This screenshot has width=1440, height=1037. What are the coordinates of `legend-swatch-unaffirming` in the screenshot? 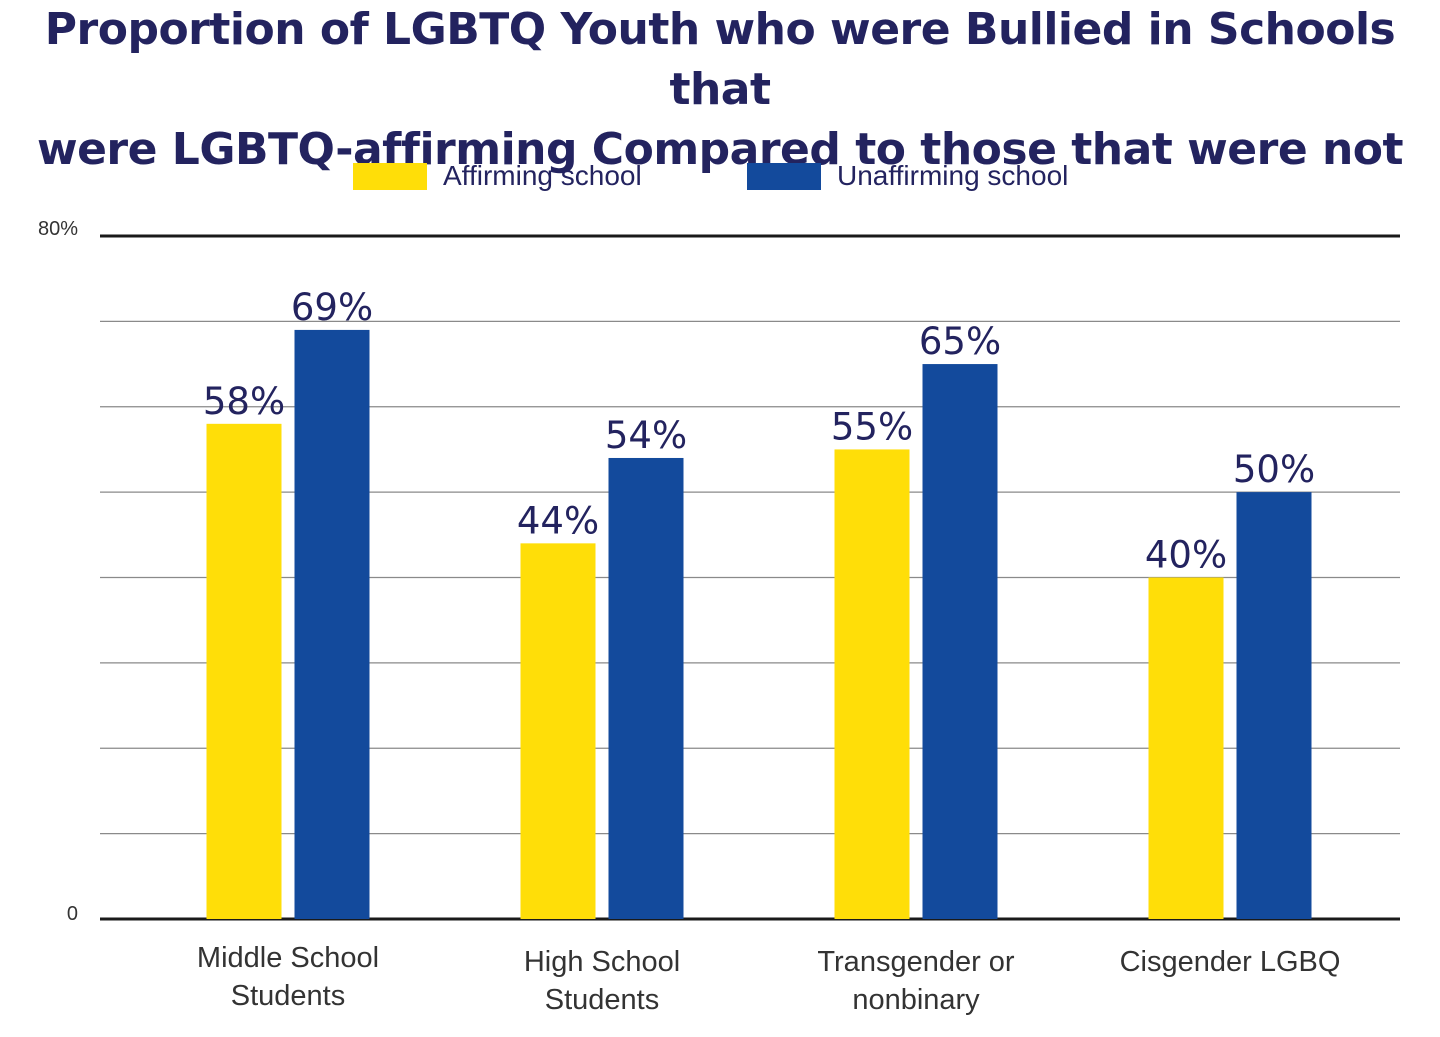 It's located at (784, 176).